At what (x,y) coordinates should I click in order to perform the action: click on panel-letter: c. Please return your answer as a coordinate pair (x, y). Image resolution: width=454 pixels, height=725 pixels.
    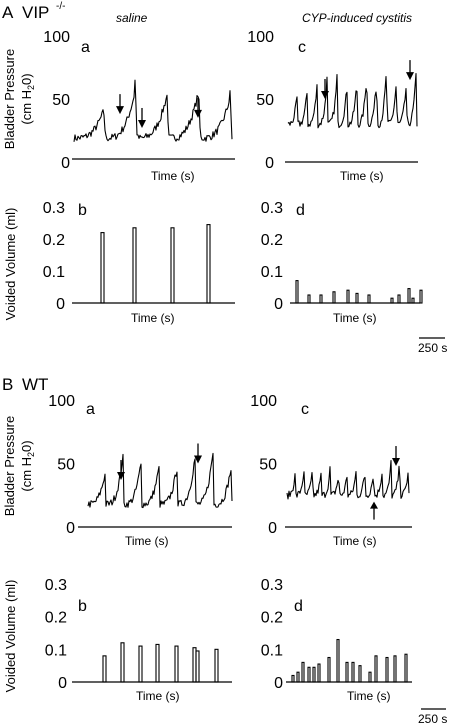
    Looking at the image, I should click on (305, 409).